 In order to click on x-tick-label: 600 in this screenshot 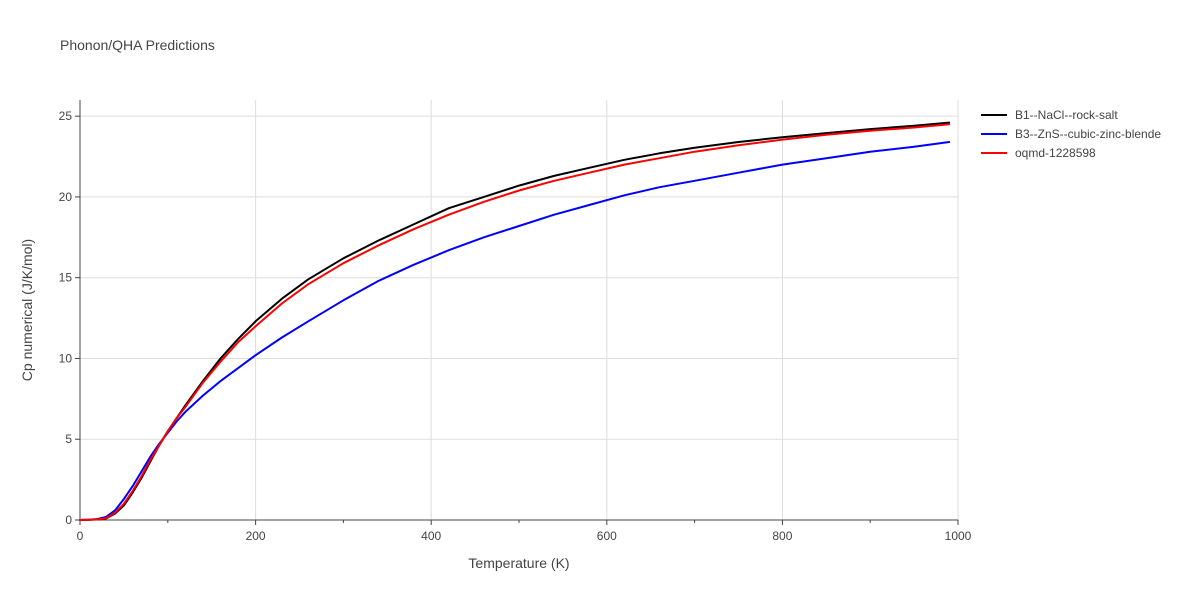, I will do `click(607, 536)`.